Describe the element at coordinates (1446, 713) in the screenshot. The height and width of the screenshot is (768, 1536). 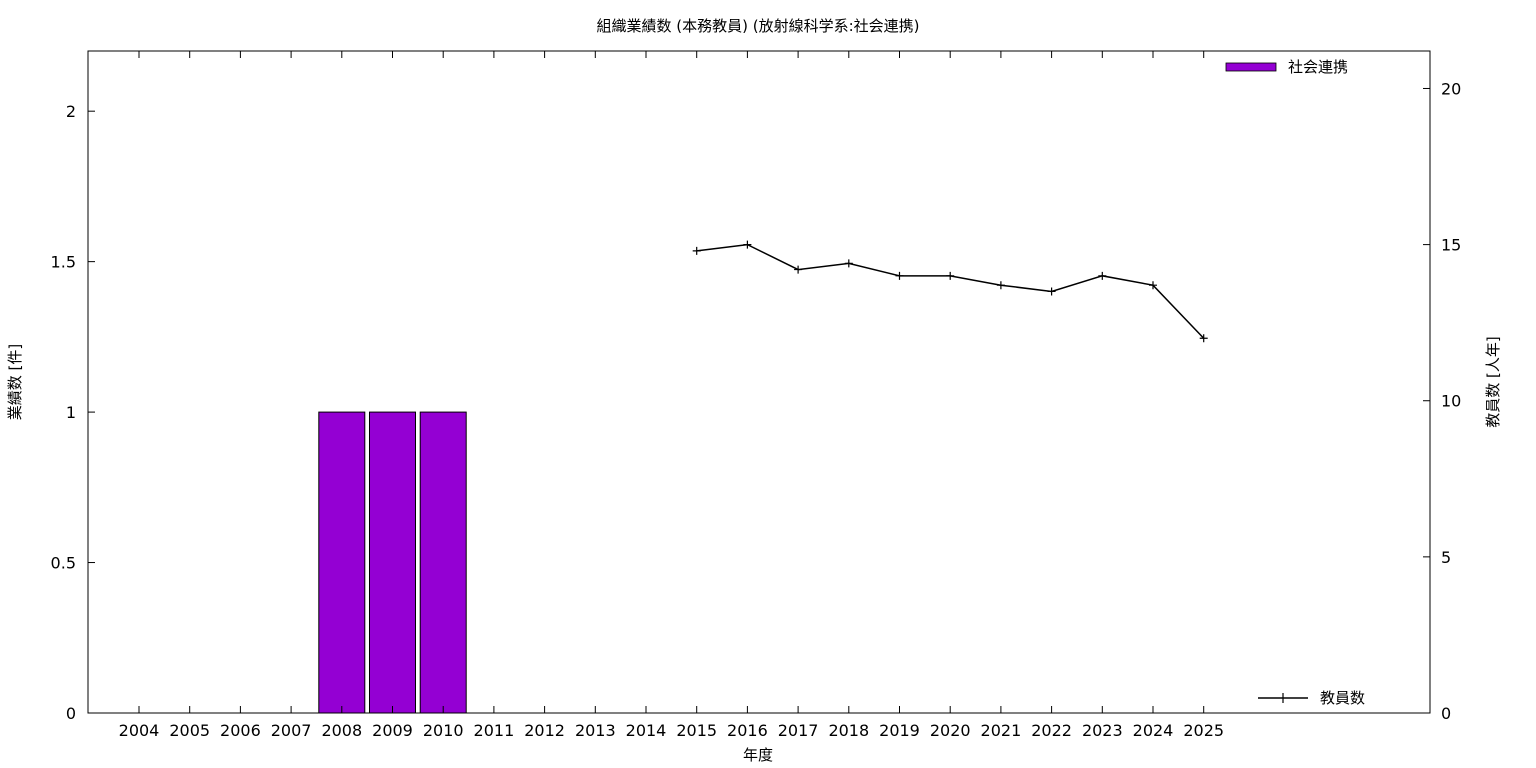
I see `y2-tick-label: 0` at that location.